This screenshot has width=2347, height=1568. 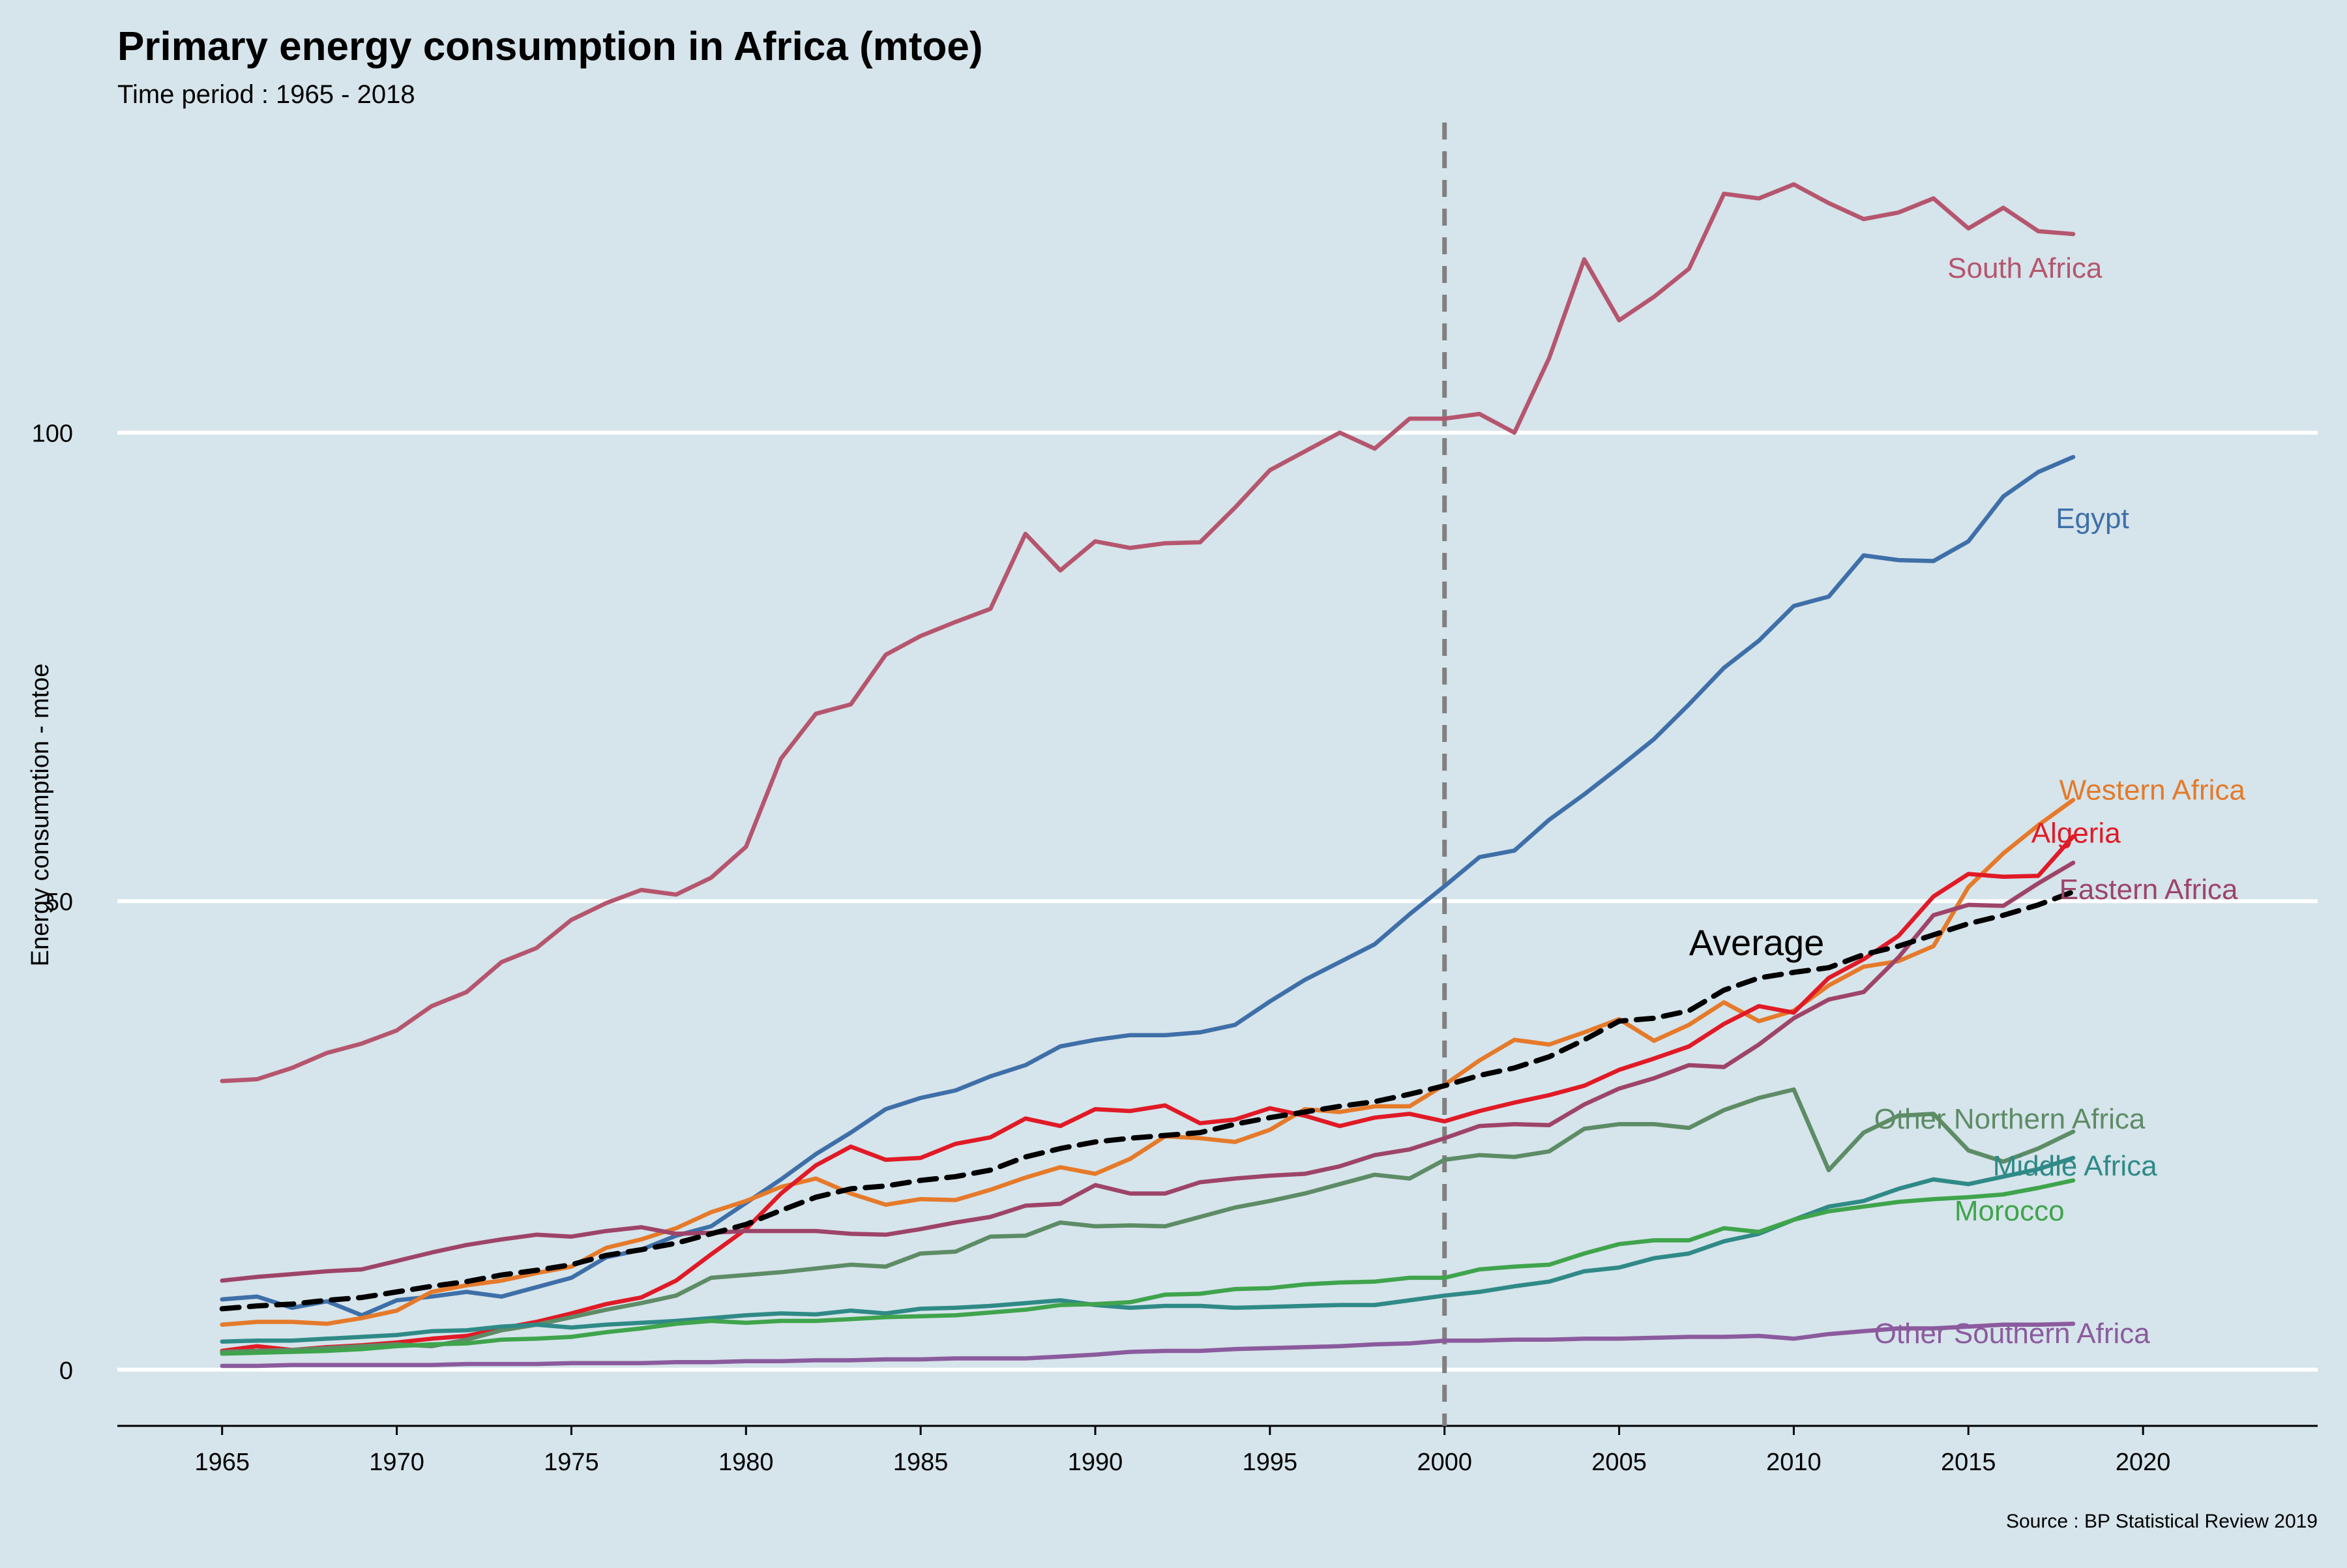 I want to click on chart-subtitle: Time period : 1965 - 2018, so click(x=266, y=95).